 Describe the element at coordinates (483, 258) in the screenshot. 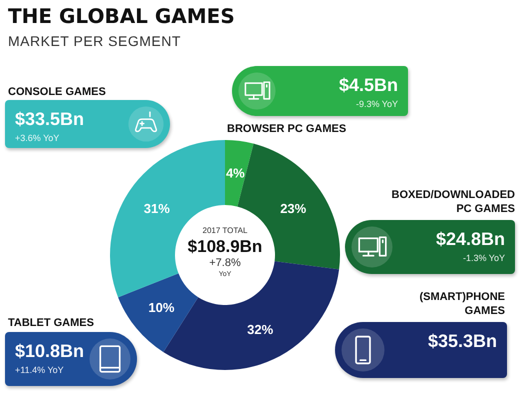

I see `text: -1.3% YoY` at that location.